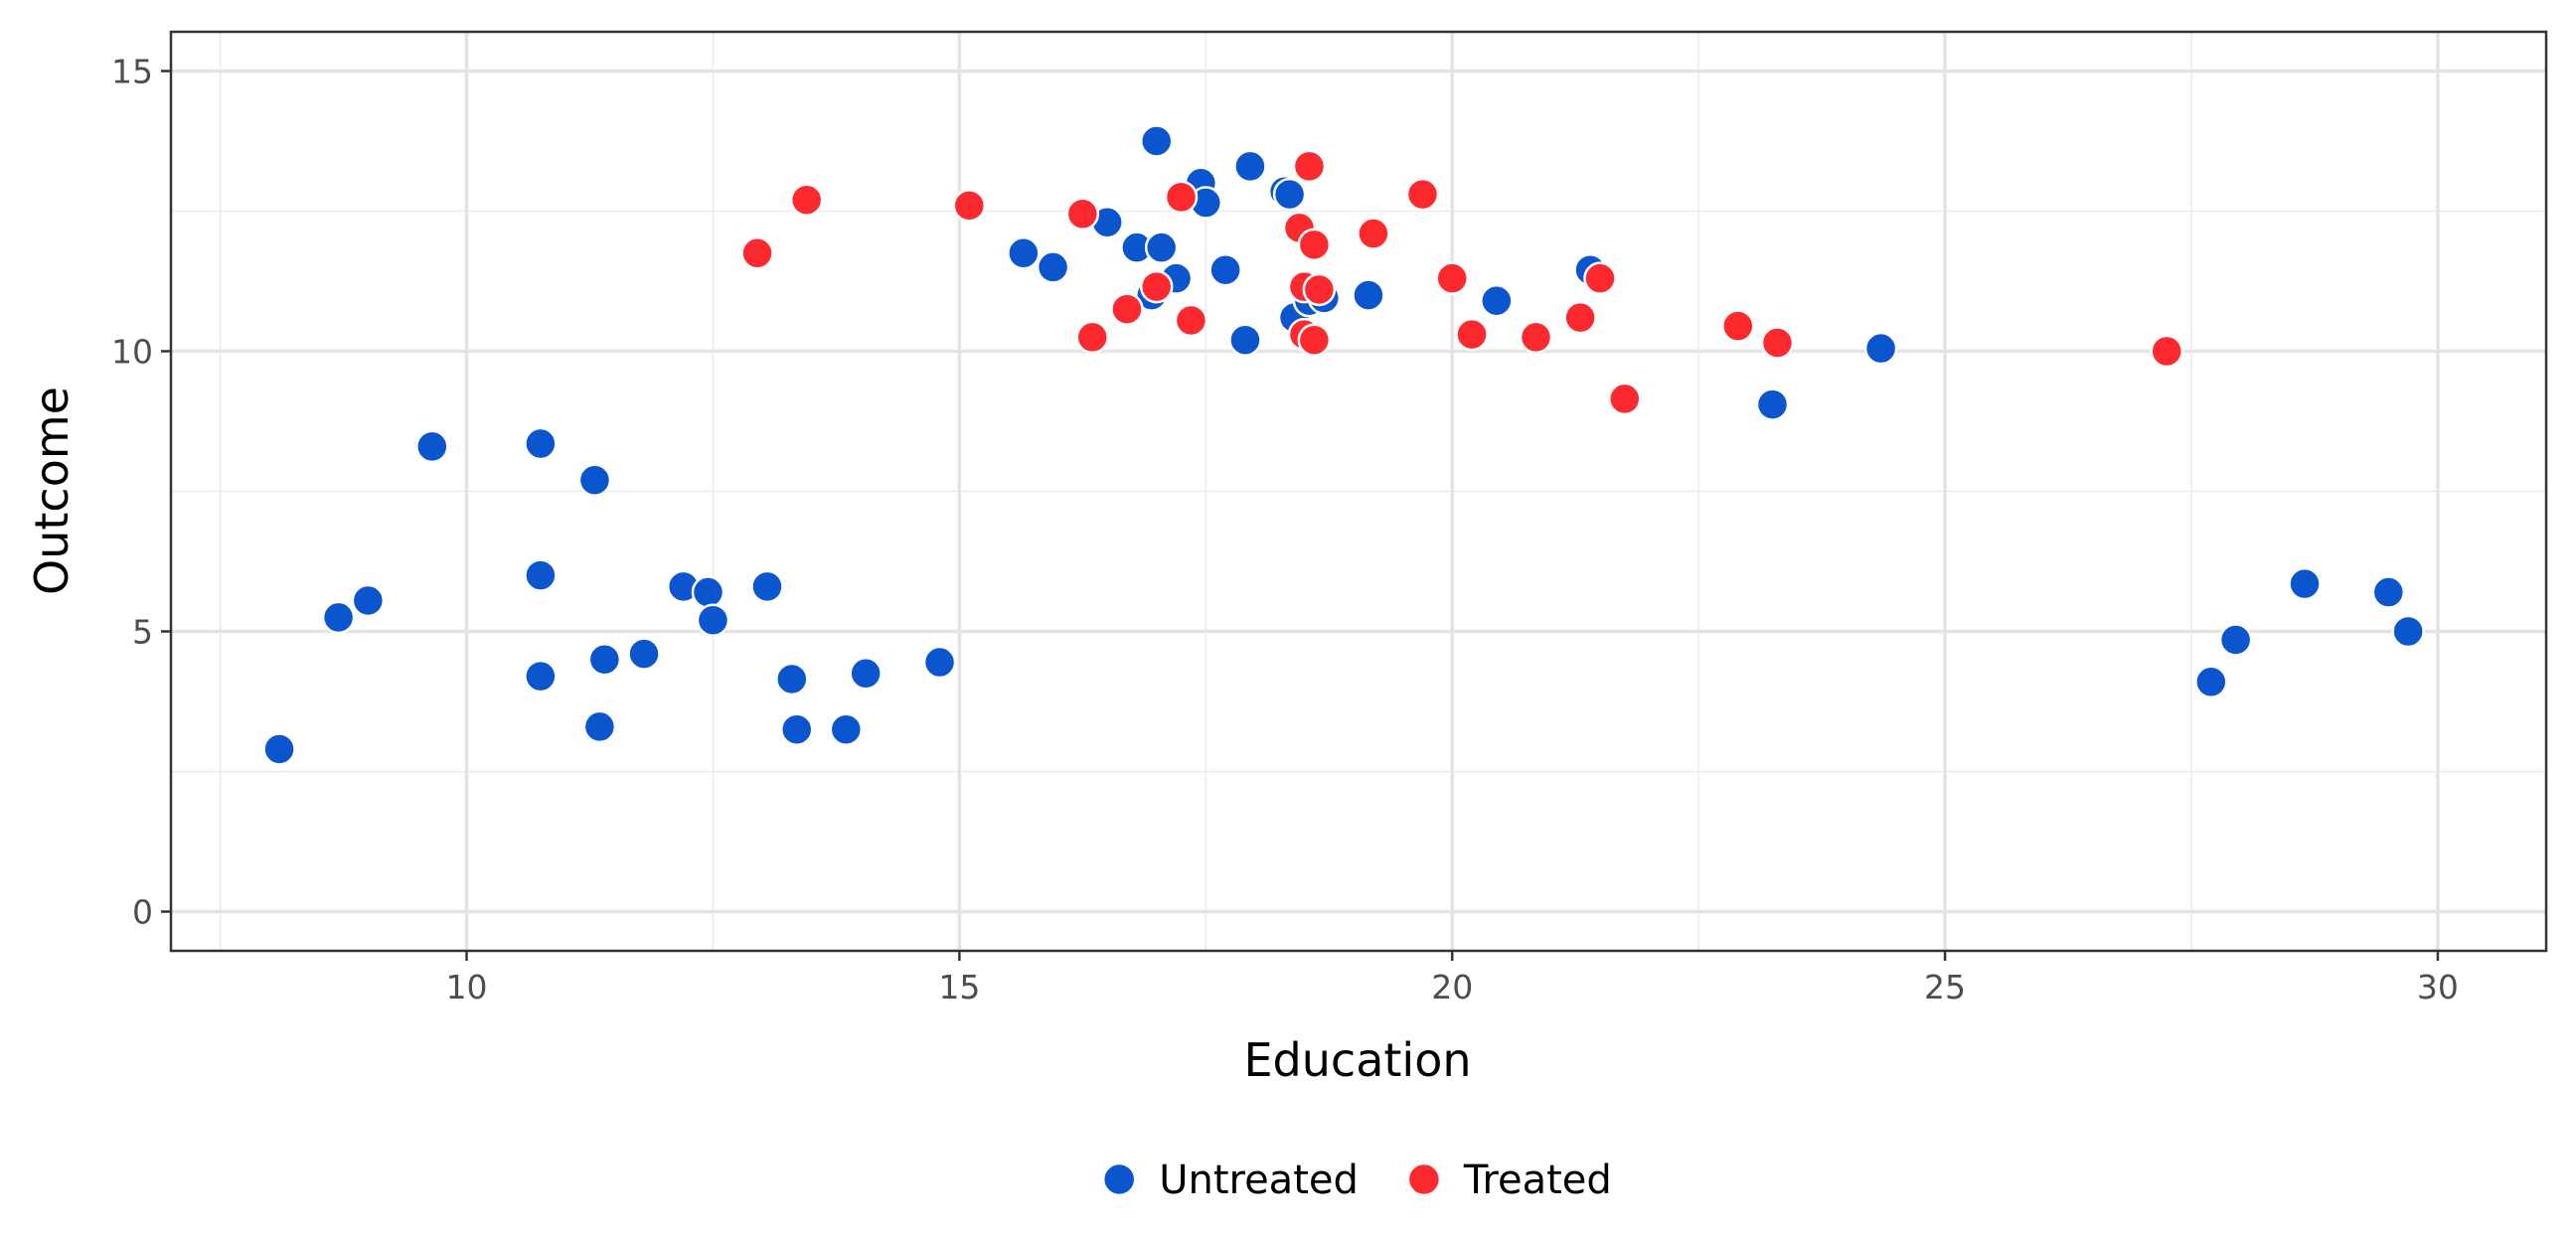  Describe the element at coordinates (1357, 1060) in the screenshot. I see `x-axis-title: Education` at that location.